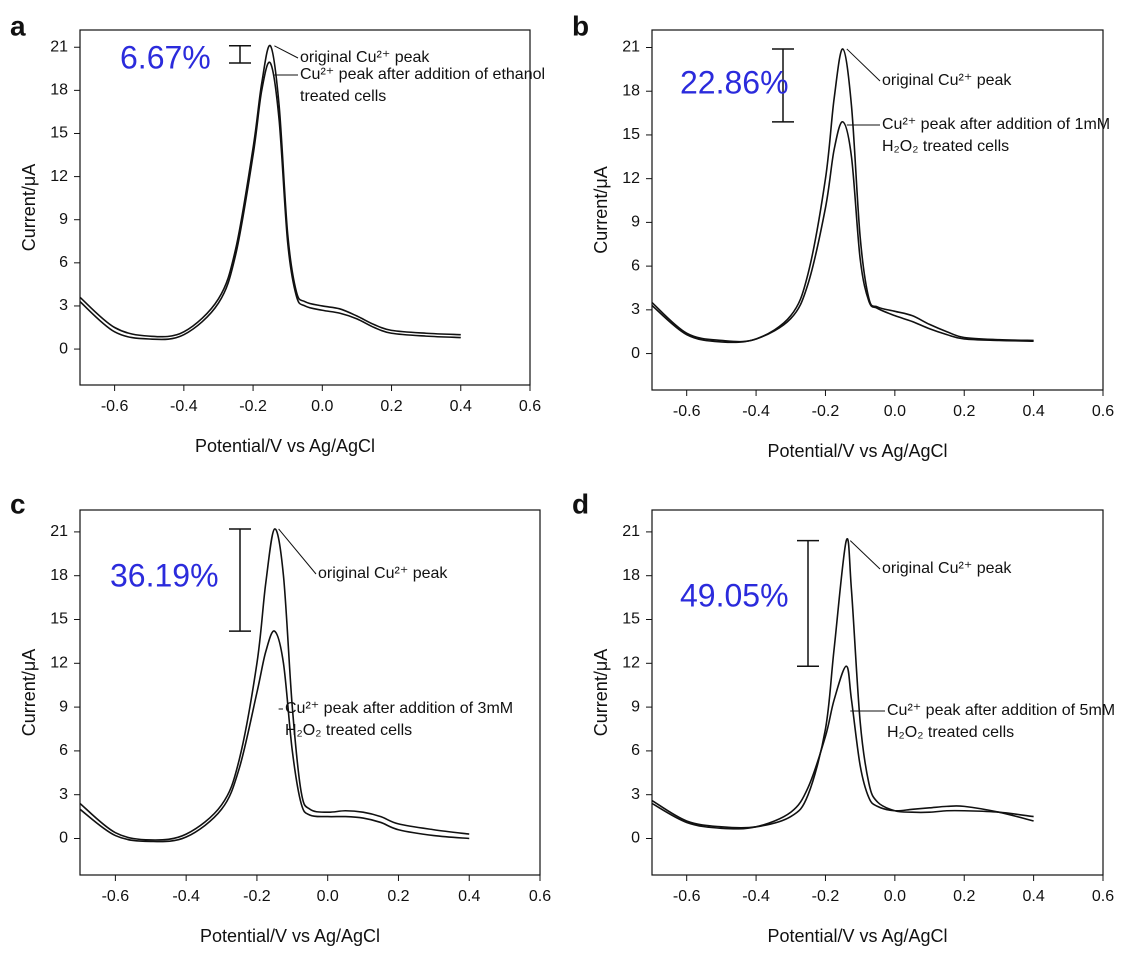 The width and height of the screenshot is (1126, 954). Describe the element at coordinates (580, 25) in the screenshot. I see `panel-letter: b` at that location.